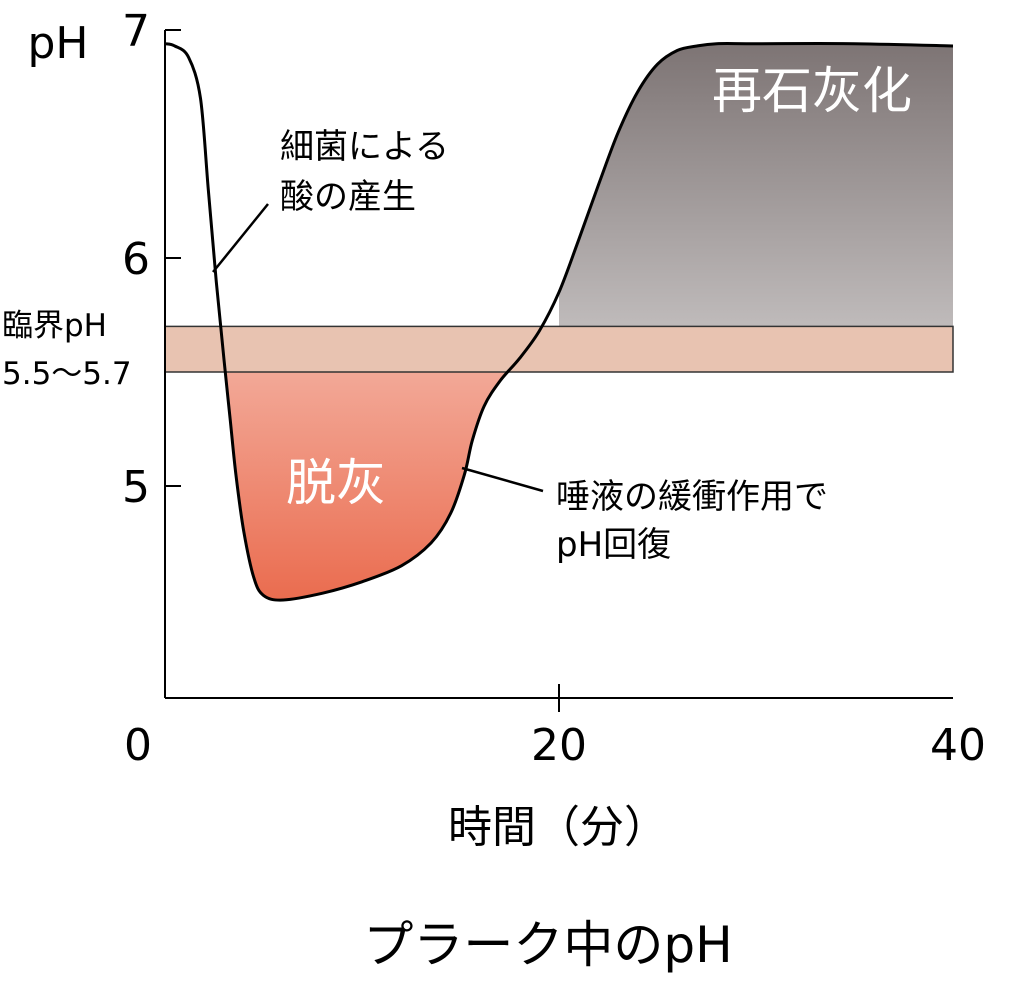 The image size is (1010, 994). I want to click on x-tick-label: 20, so click(559, 745).